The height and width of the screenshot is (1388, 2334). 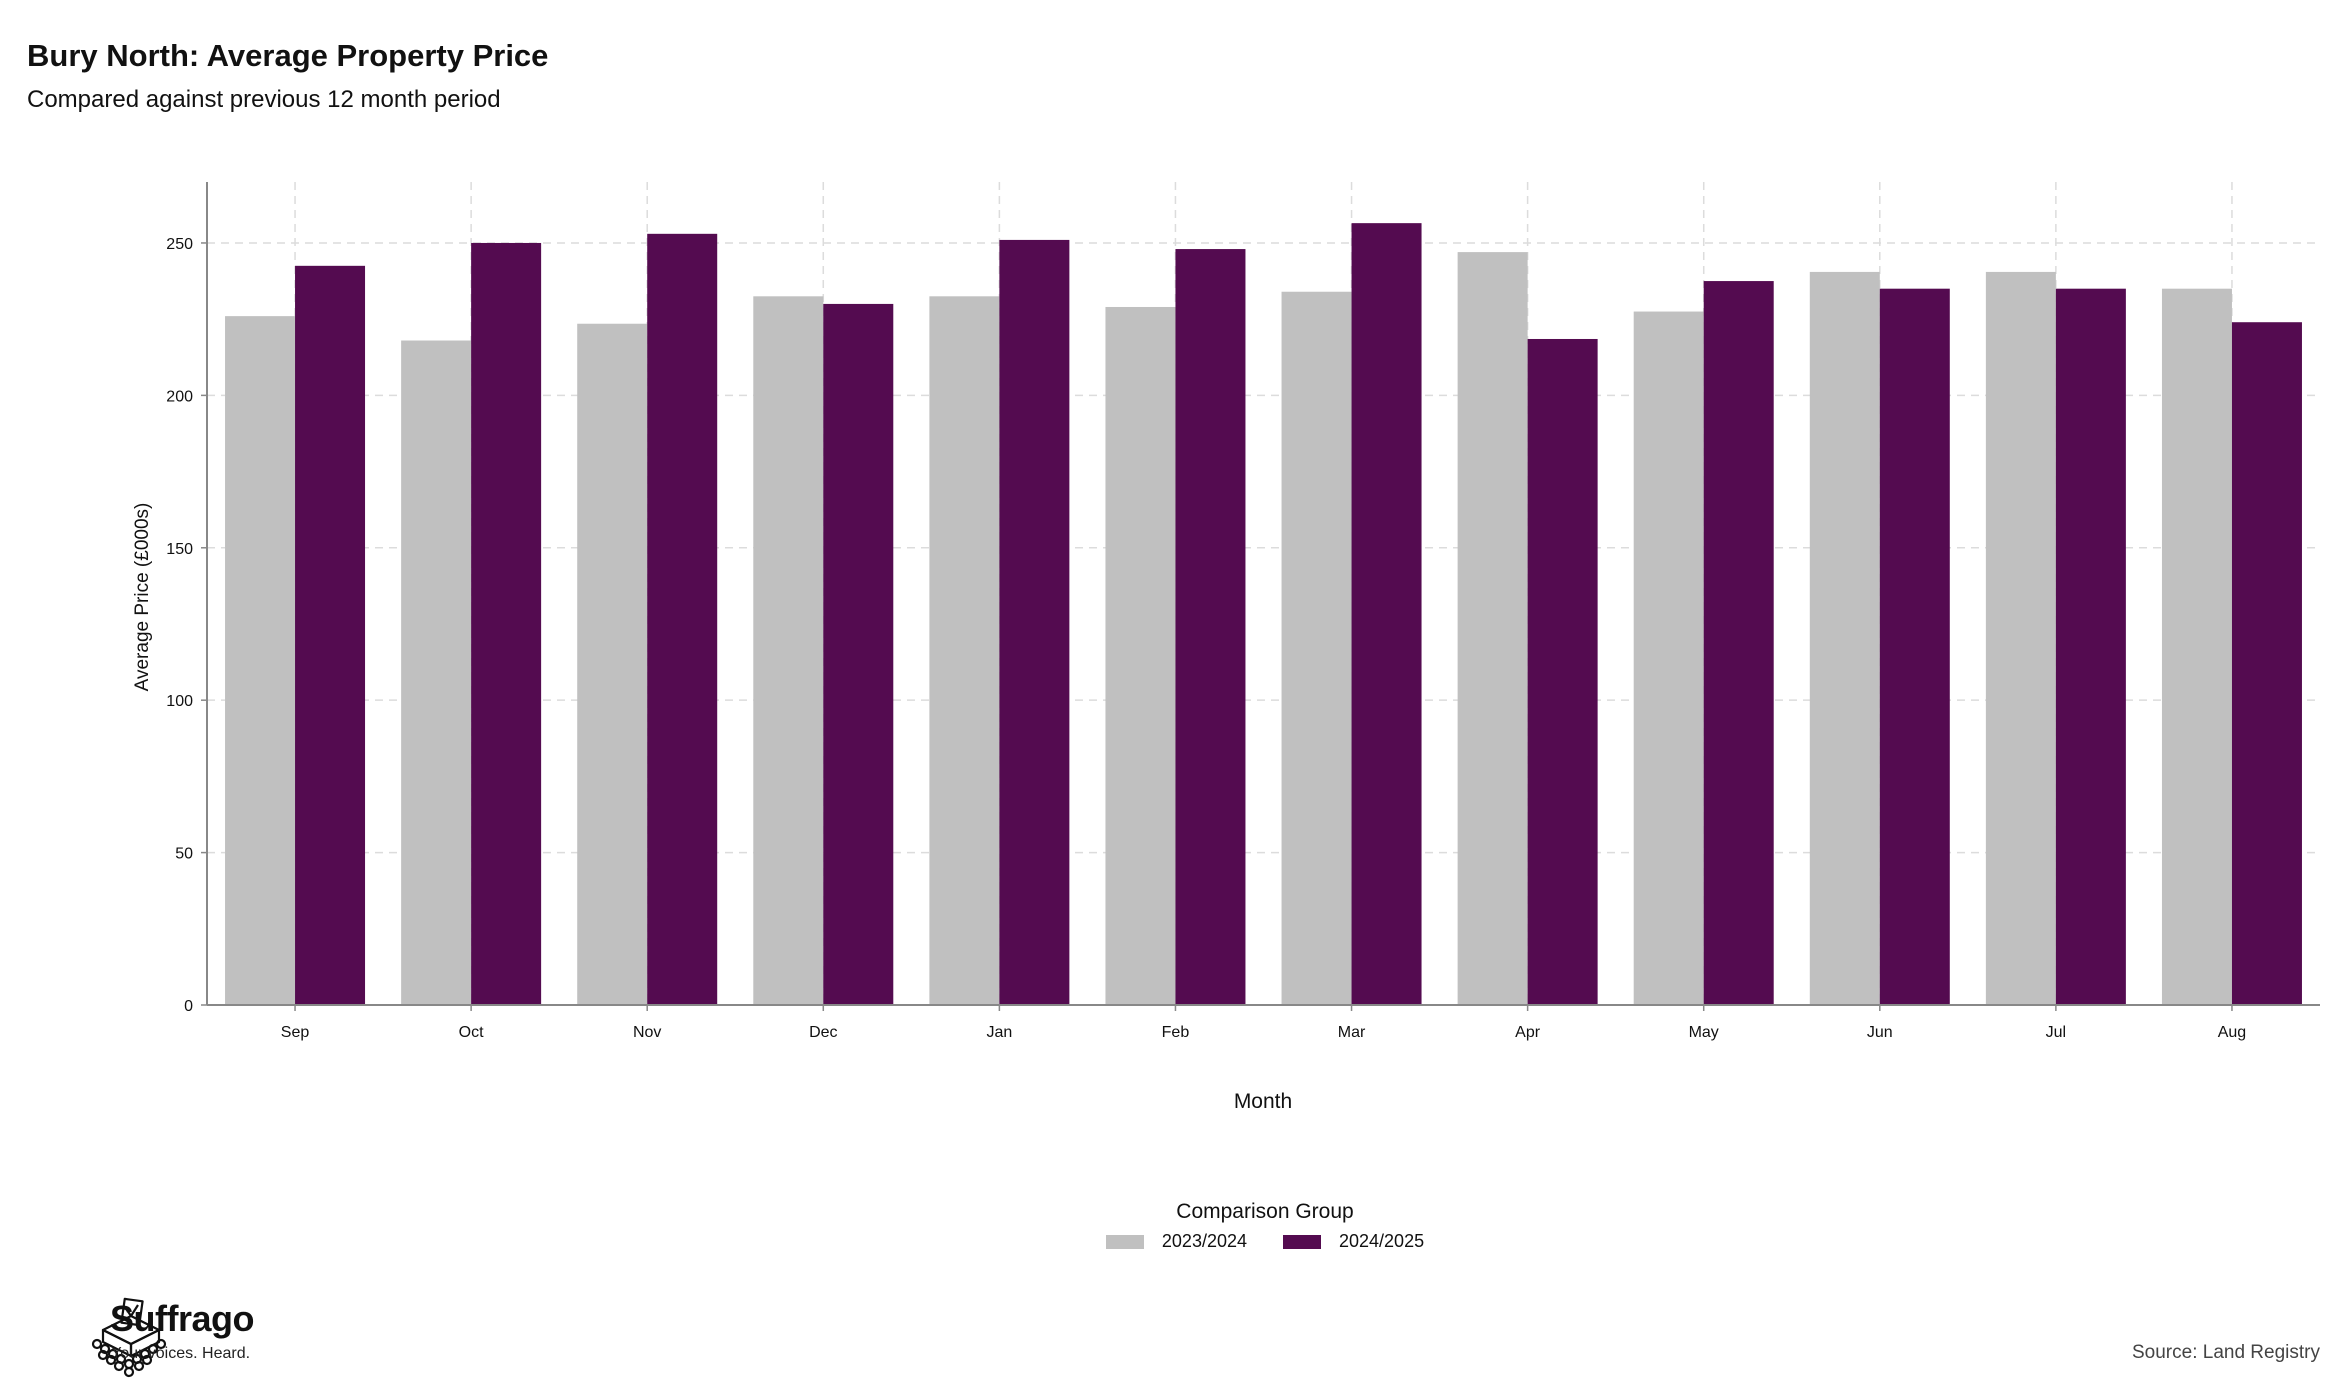 What do you see at coordinates (1265, 1211) in the screenshot?
I see `legend-title: Comparison Group` at bounding box center [1265, 1211].